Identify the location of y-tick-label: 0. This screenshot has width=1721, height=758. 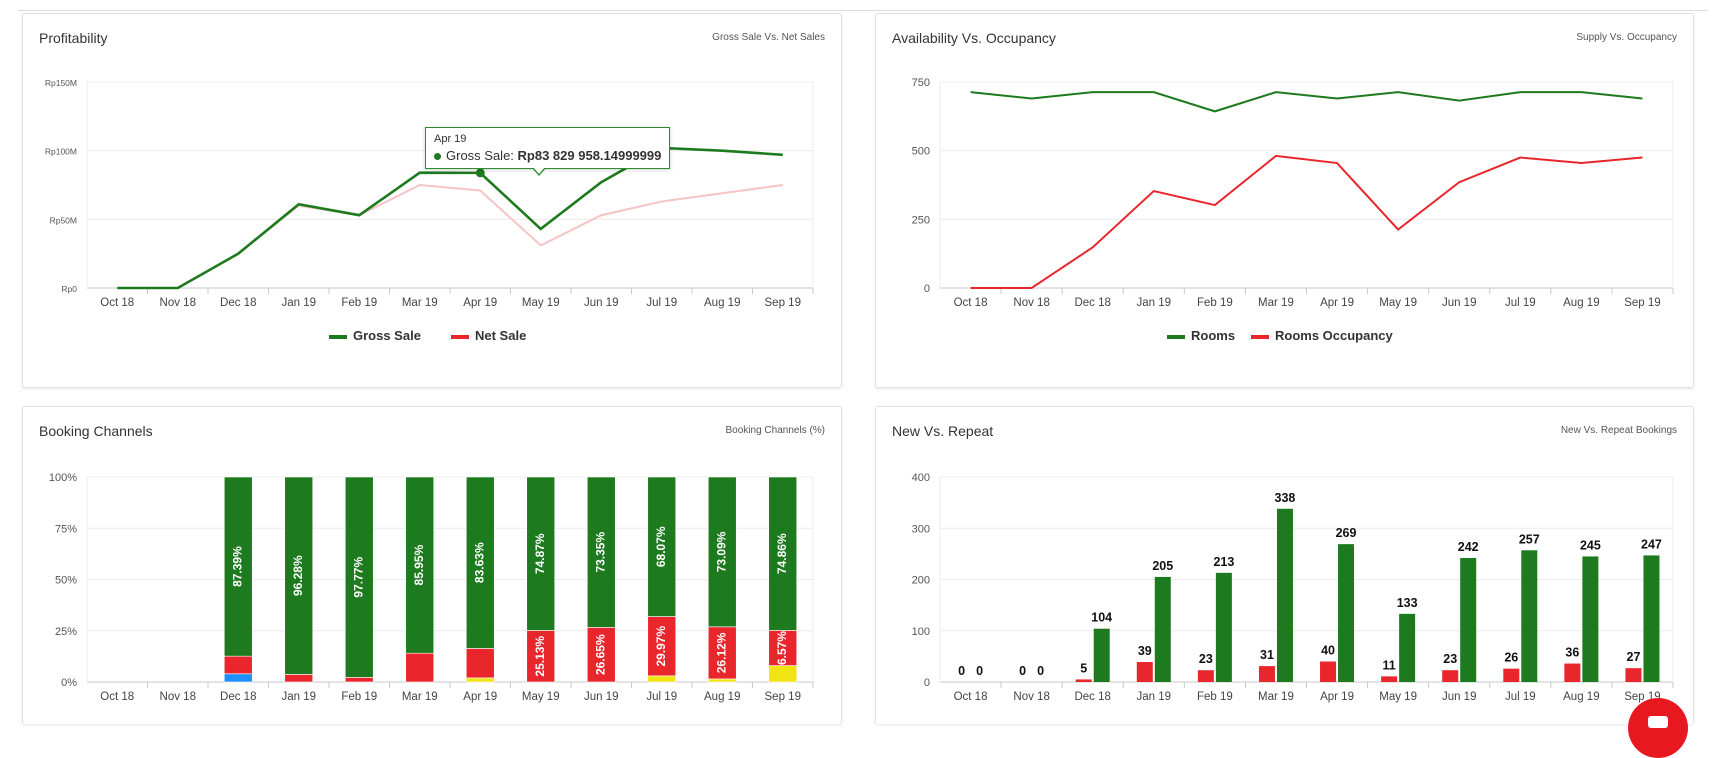
(927, 289).